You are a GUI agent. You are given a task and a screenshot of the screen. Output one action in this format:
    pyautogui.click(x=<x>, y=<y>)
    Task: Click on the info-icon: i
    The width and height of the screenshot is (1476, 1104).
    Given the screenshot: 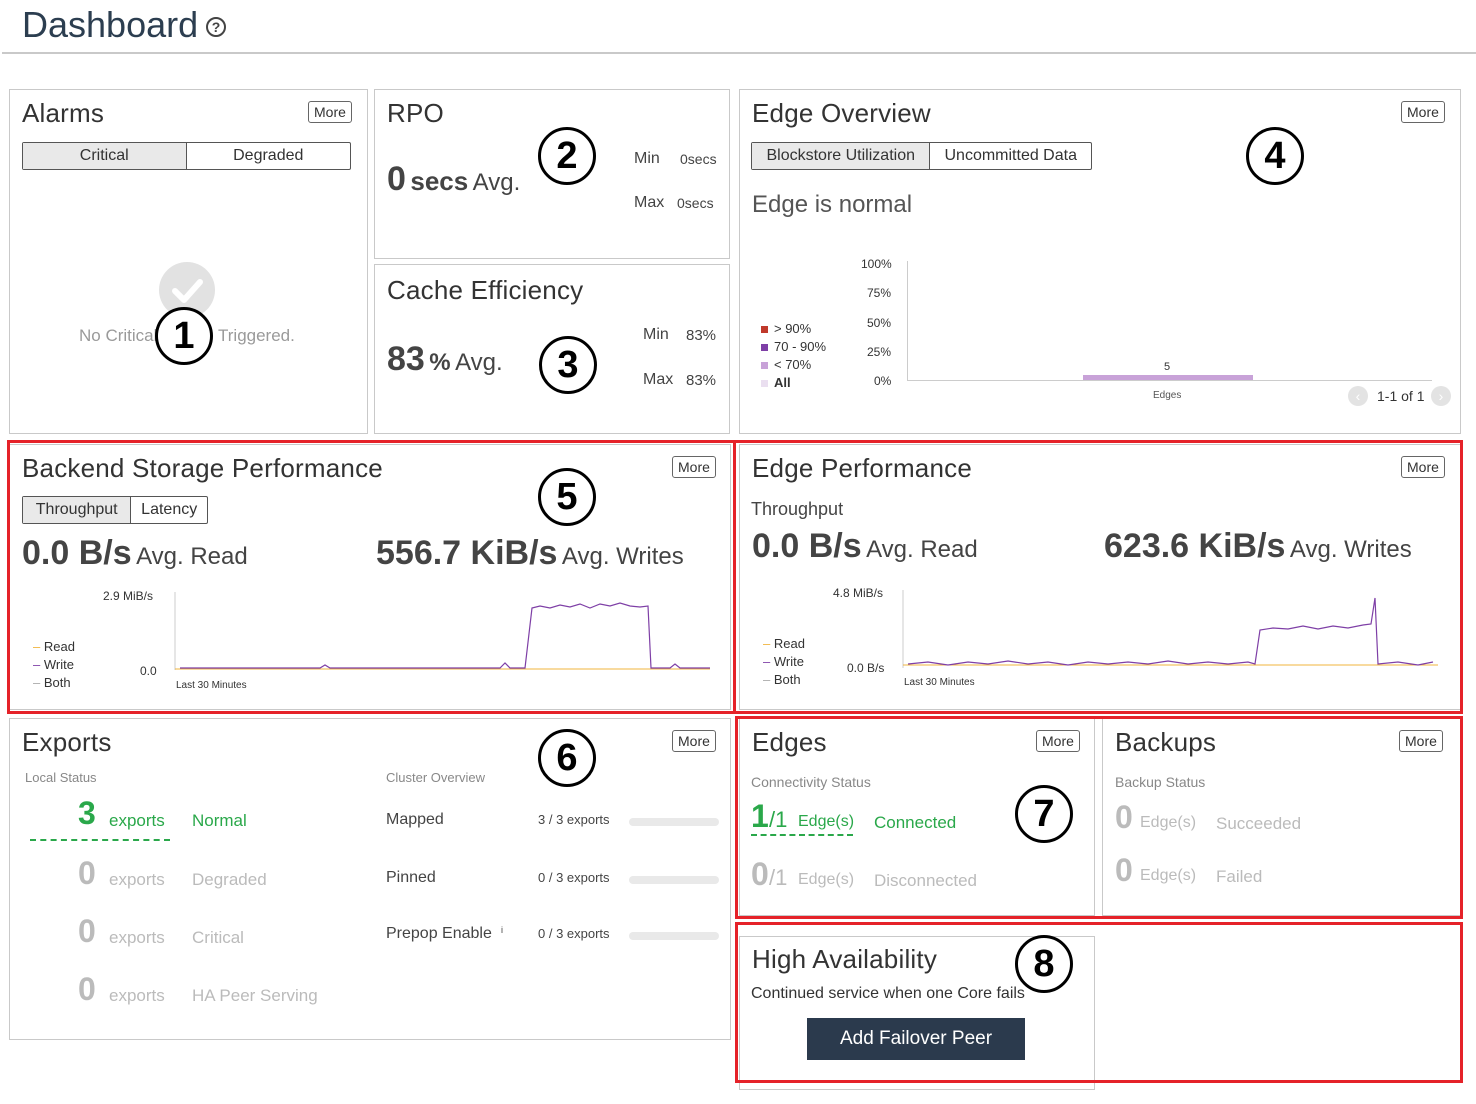 What is the action you would take?
    pyautogui.click(x=502, y=930)
    